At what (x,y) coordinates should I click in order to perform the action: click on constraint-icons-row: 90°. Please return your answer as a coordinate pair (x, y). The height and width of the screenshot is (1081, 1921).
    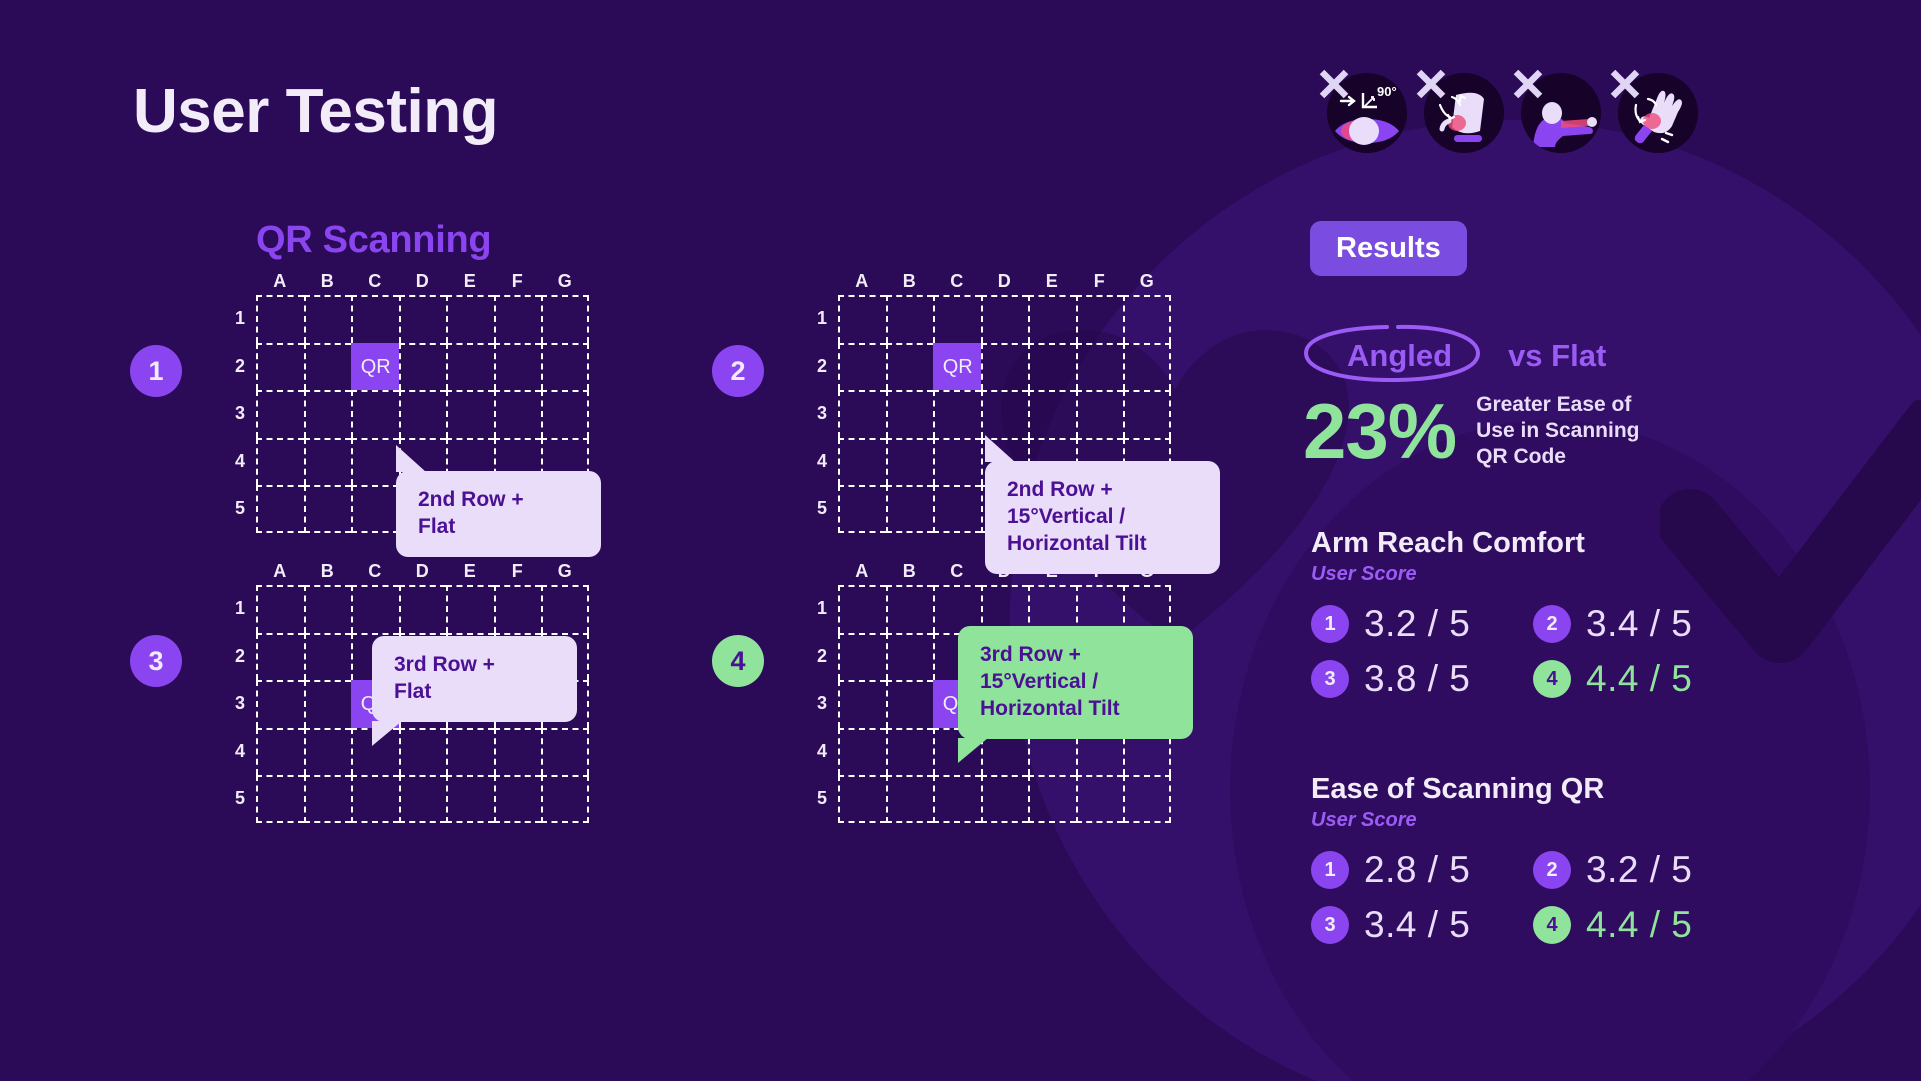
    Looking at the image, I should click on (1506, 109).